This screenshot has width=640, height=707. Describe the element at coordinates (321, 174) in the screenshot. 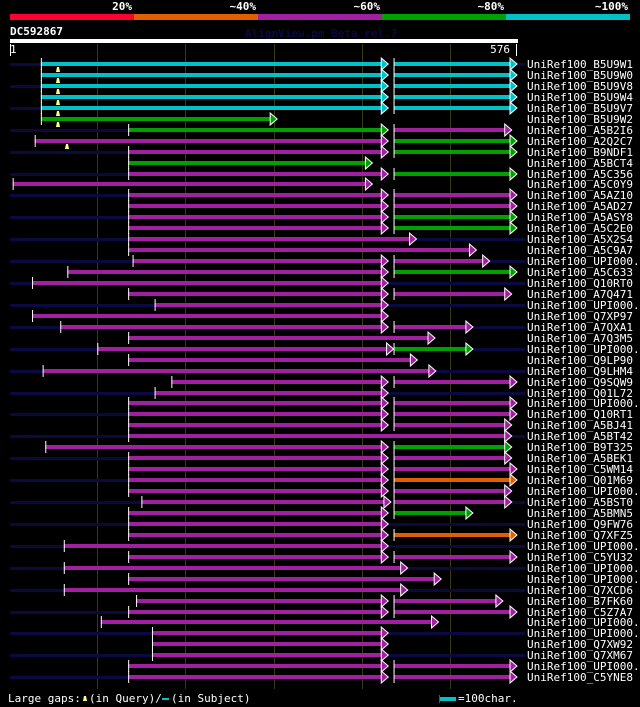

I see `hit-row: UniRef100_A5C356` at that location.